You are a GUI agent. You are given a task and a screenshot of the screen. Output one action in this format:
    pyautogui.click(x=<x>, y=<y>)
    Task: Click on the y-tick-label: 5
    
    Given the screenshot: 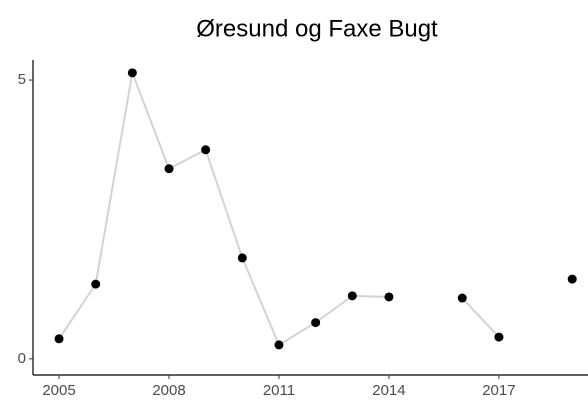 What is the action you would take?
    pyautogui.click(x=22, y=79)
    